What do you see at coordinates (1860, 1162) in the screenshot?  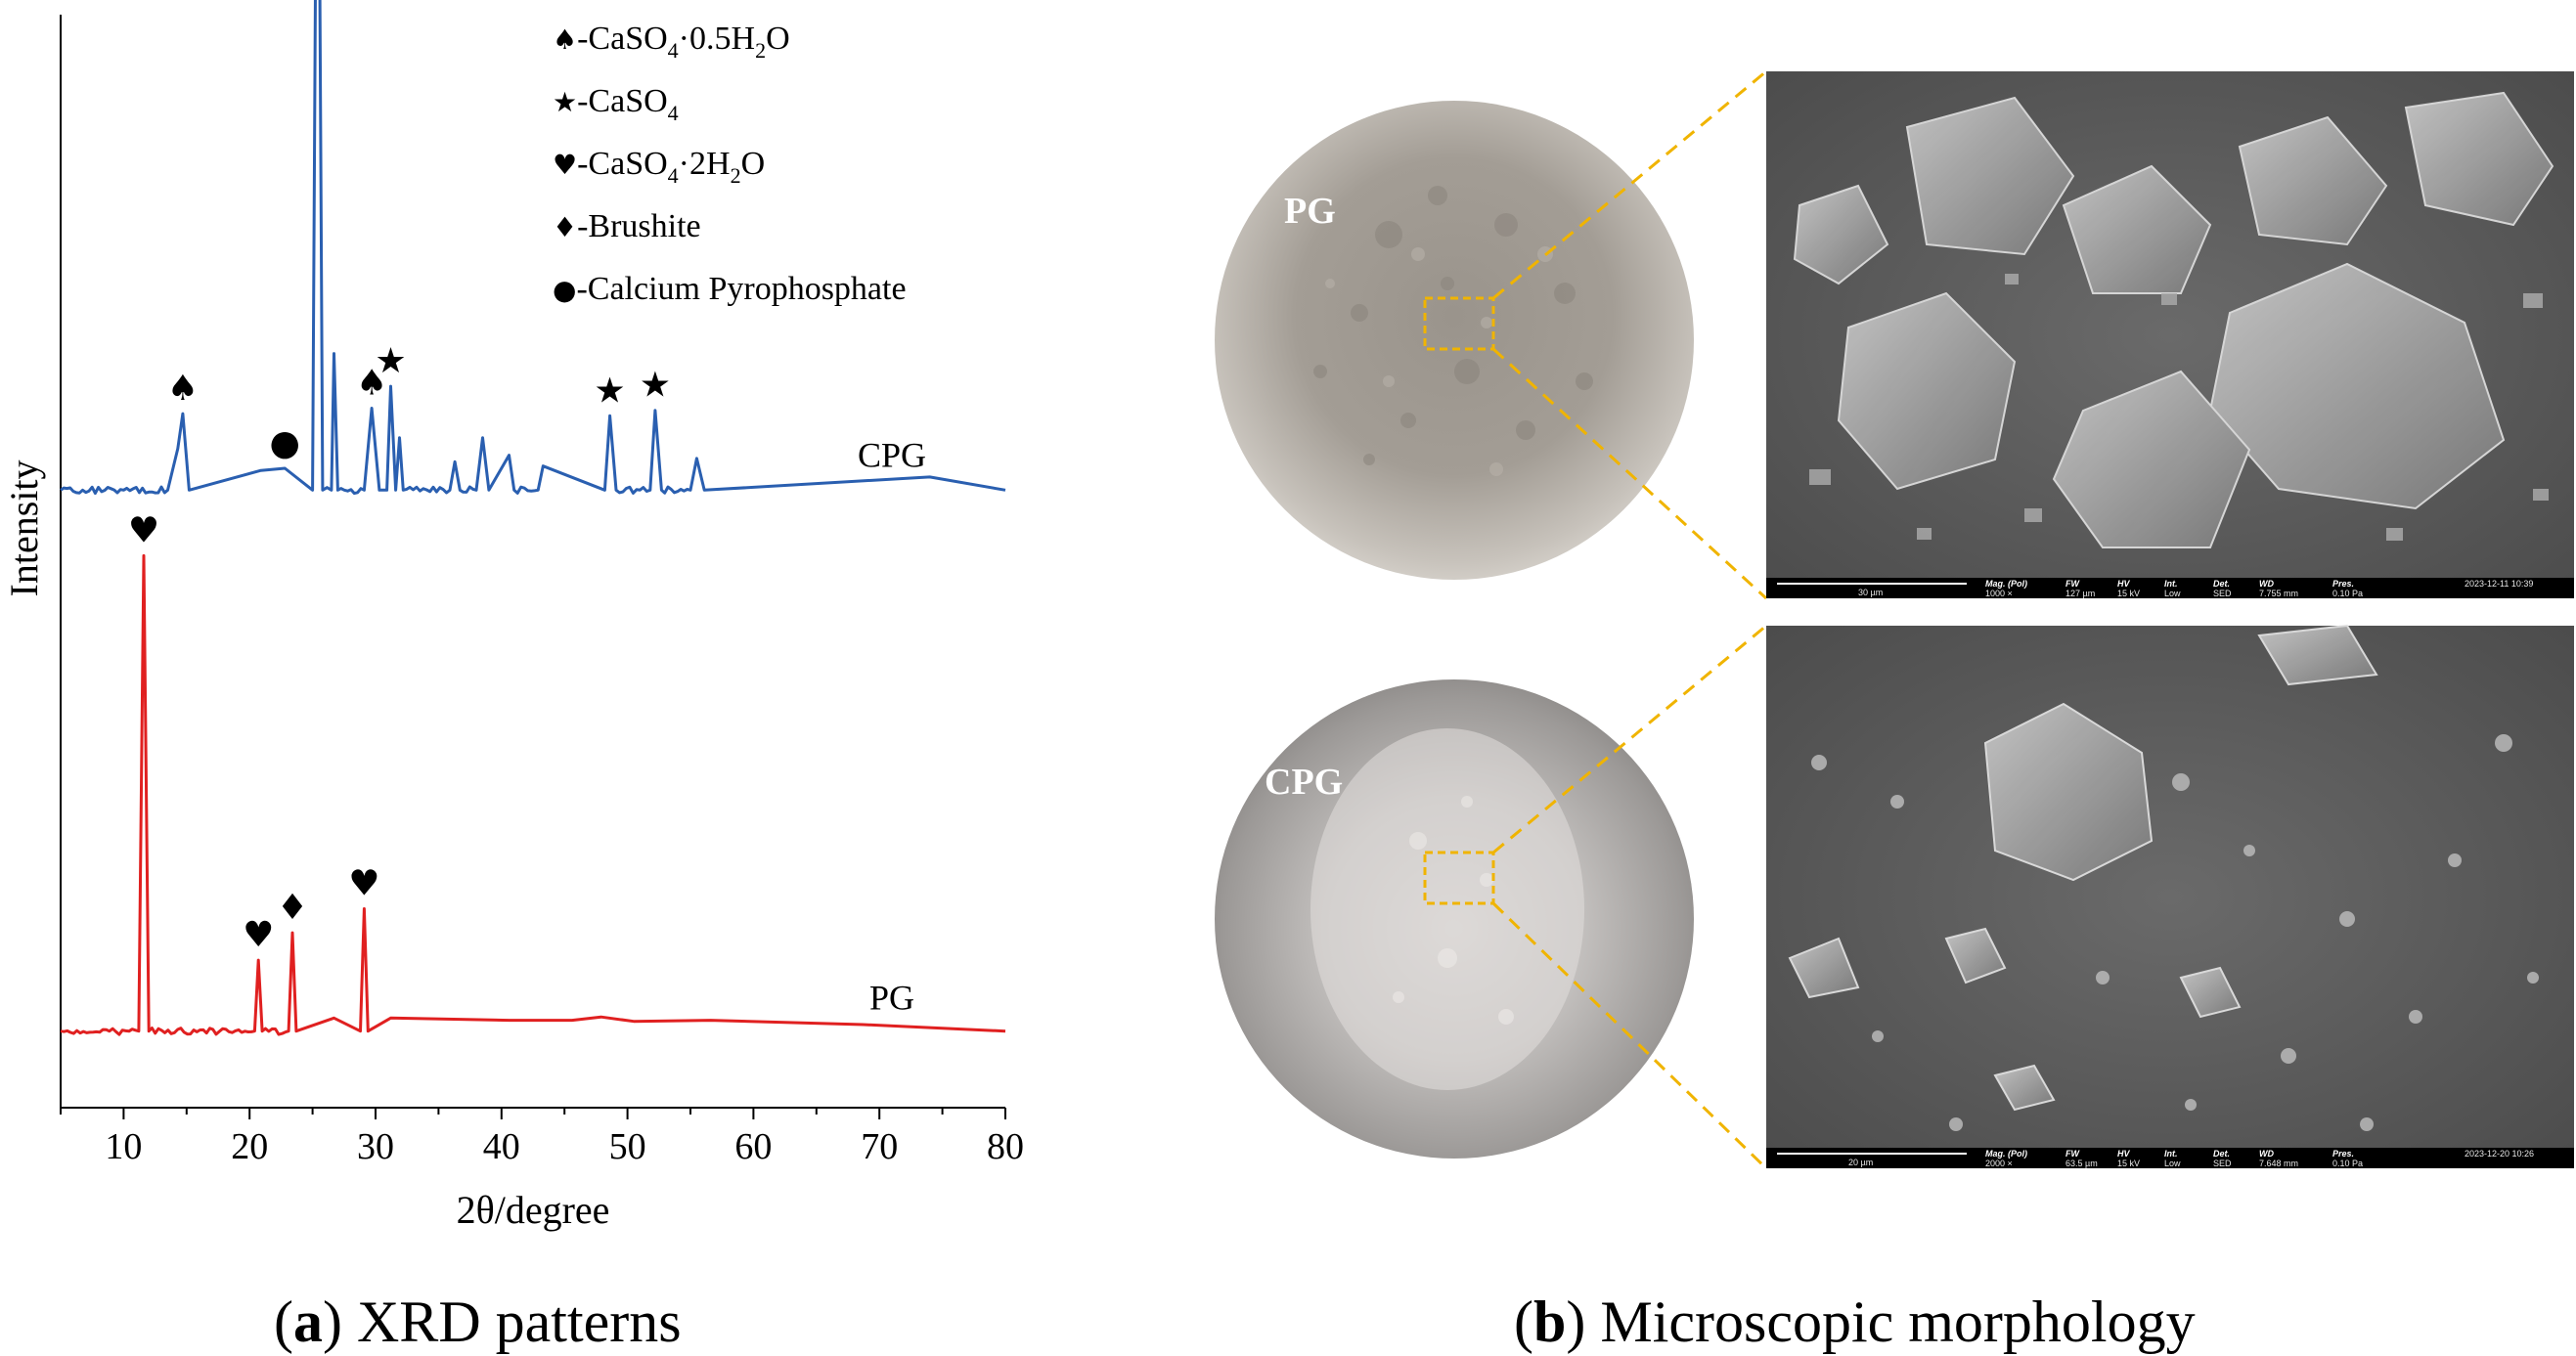 I see `sem-scale-bottom: 20 µm` at bounding box center [1860, 1162].